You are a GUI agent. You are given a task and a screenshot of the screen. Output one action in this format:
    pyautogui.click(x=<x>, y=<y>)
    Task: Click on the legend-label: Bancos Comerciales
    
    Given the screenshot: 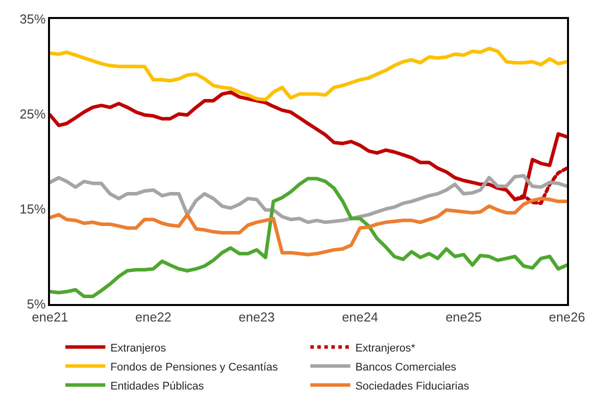 What is the action you would take?
    pyautogui.click(x=406, y=367)
    